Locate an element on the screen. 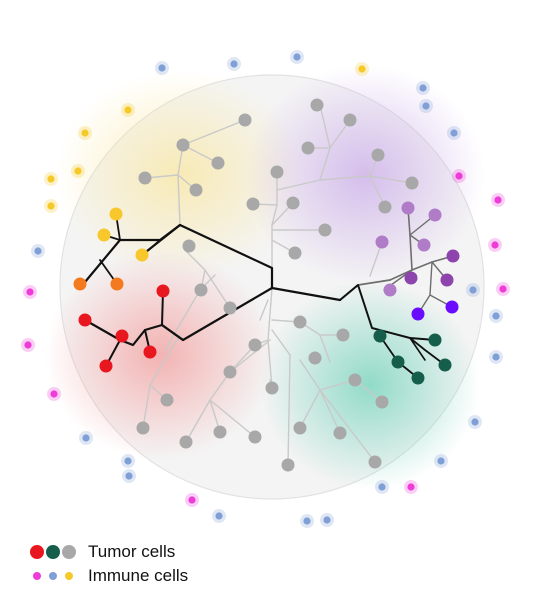  immune-swatch-yellow is located at coordinates (69, 576).